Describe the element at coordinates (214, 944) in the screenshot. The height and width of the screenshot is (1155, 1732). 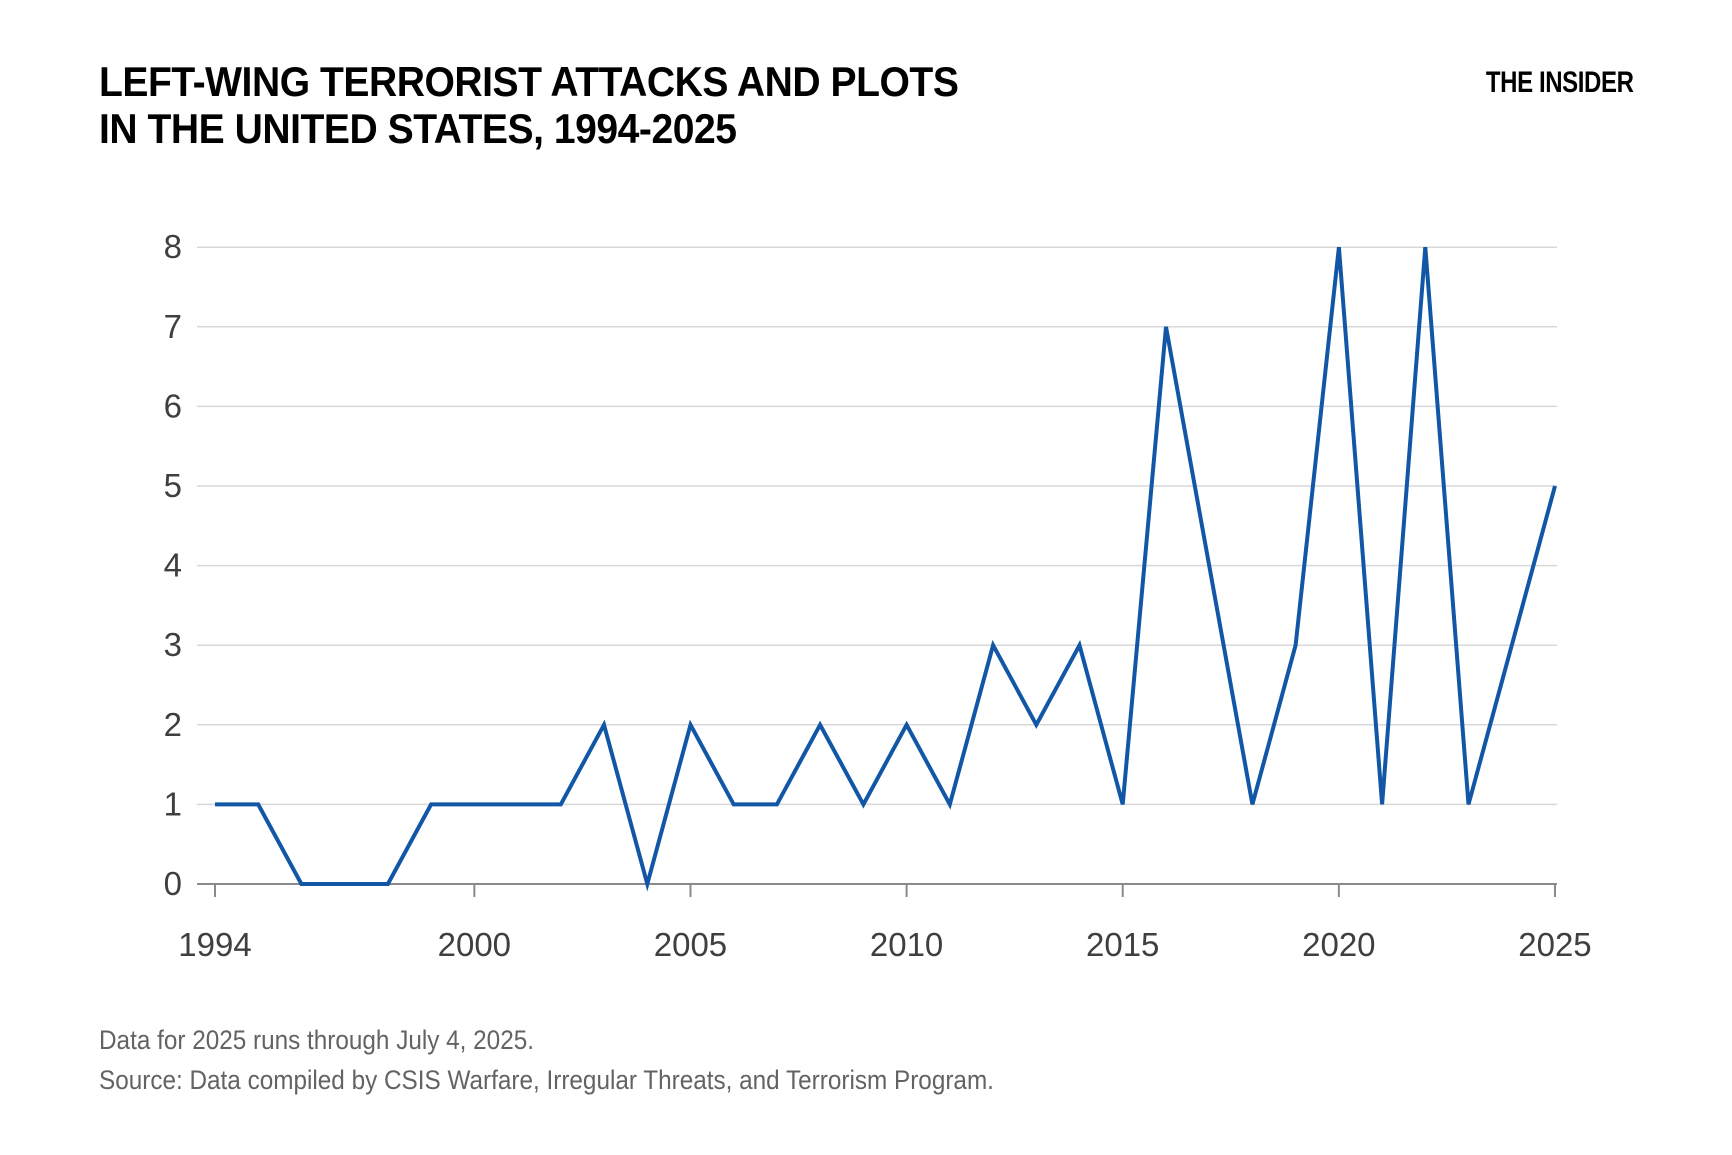
I see `x-tick-label: 1994` at that location.